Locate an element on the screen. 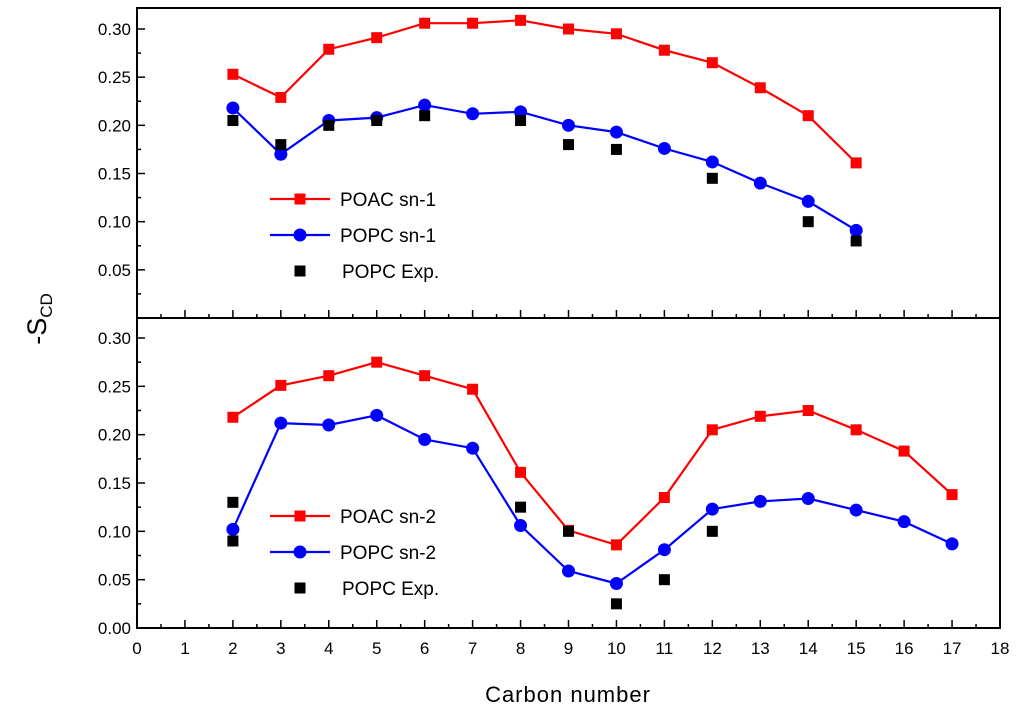 The height and width of the screenshot is (717, 1024). x-tick-label: 0 is located at coordinates (136, 648).